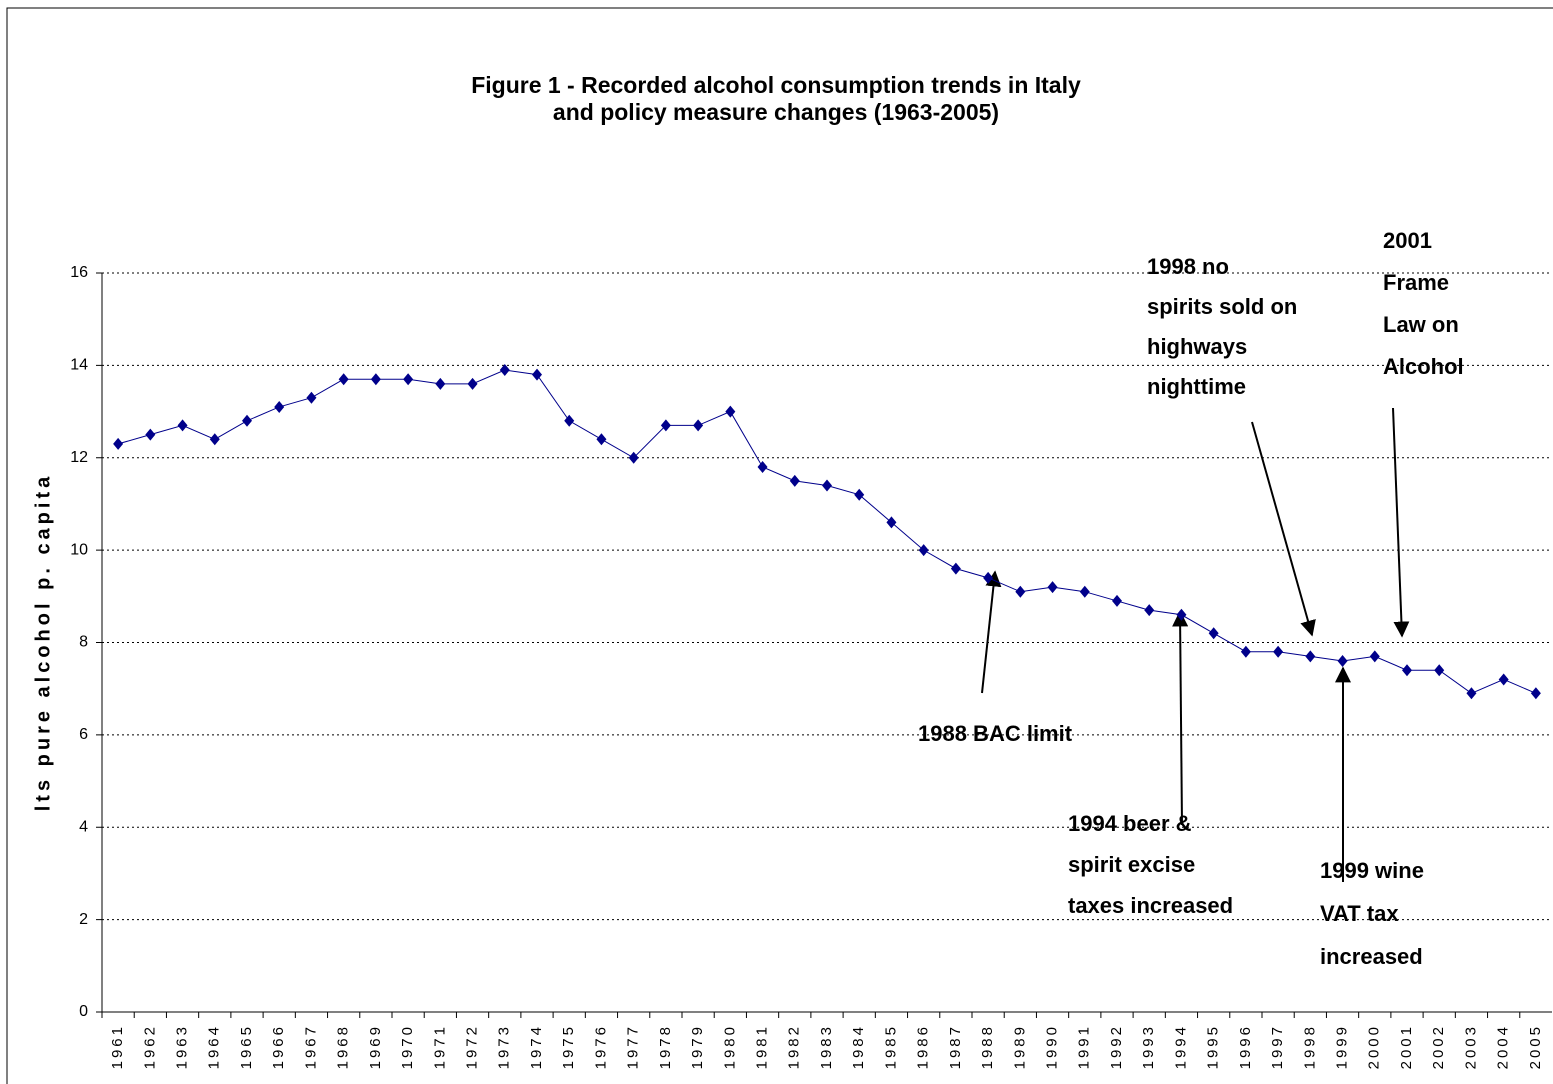  I want to click on x-tick-label: 1965, so click(246, 1046).